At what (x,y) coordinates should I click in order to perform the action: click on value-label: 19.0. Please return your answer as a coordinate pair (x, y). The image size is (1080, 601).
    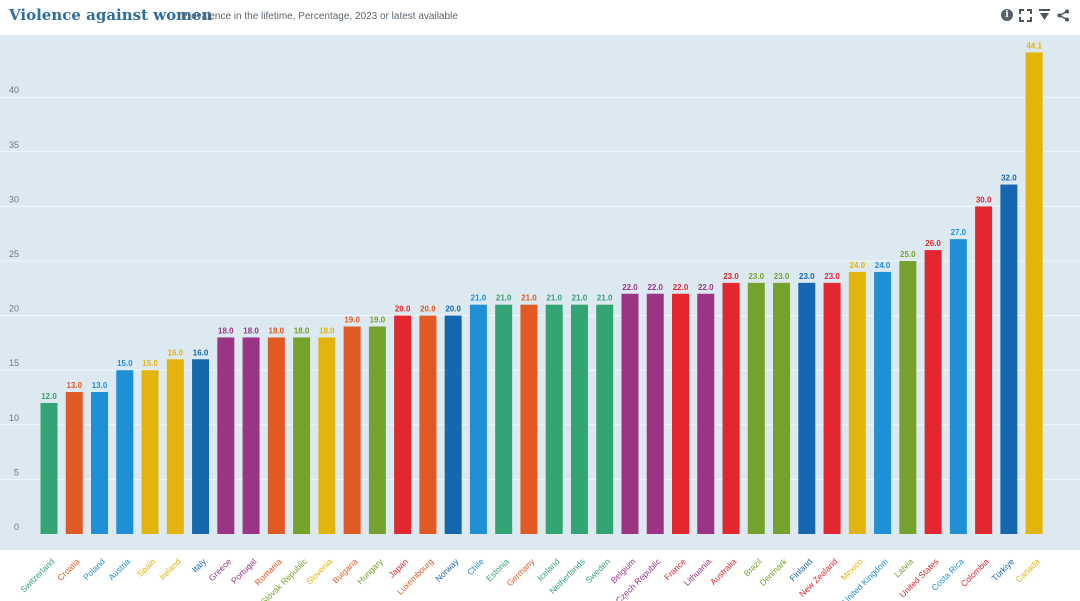
    Looking at the image, I should click on (352, 320).